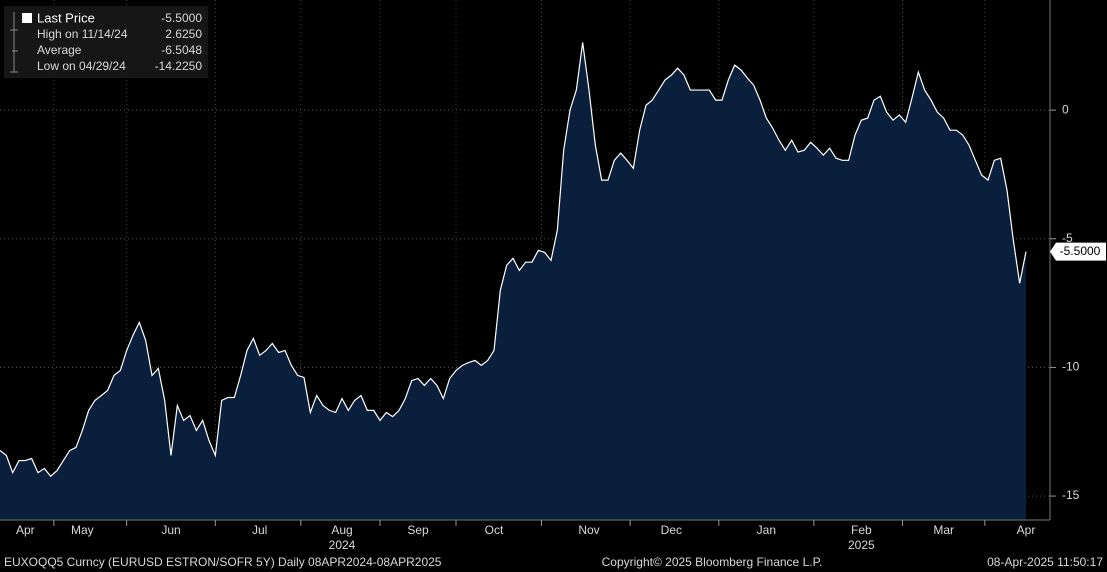 The width and height of the screenshot is (1107, 572). I want to click on footer-center: Copyright© 2025 Bloomberg Finance L.P., so click(712, 562).